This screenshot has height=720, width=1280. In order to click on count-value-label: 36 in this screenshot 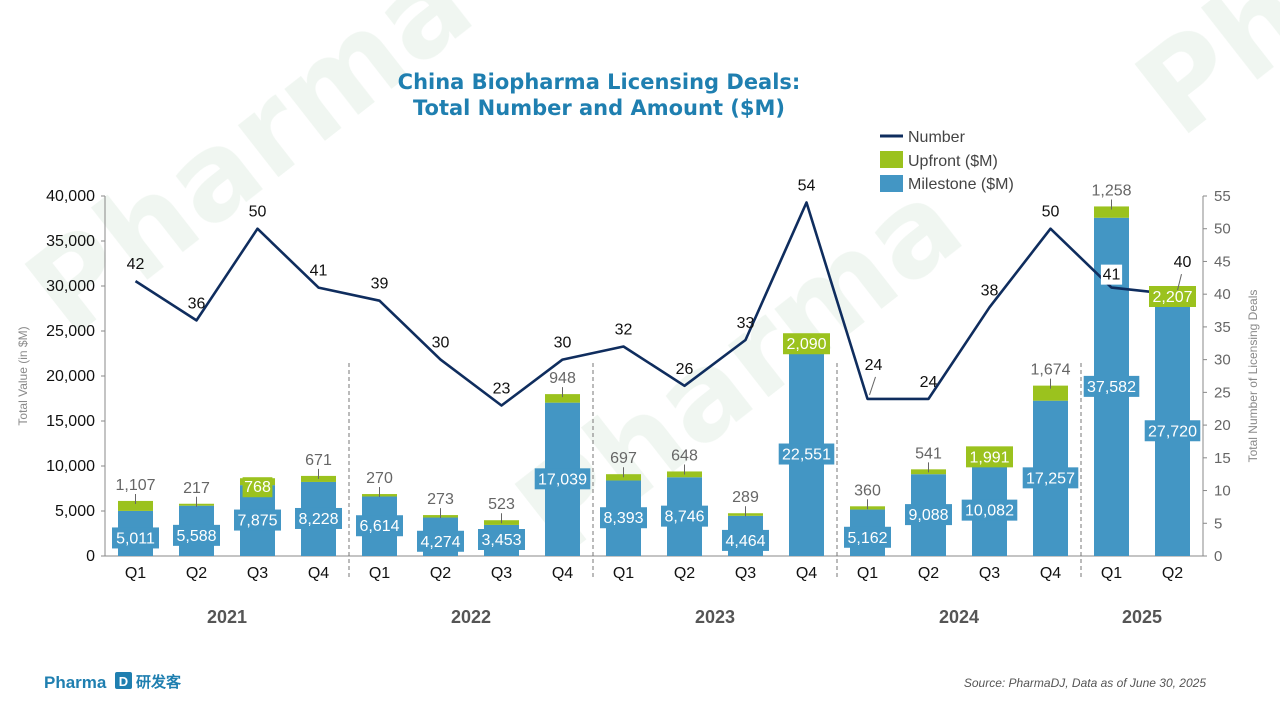, I will do `click(197, 303)`.